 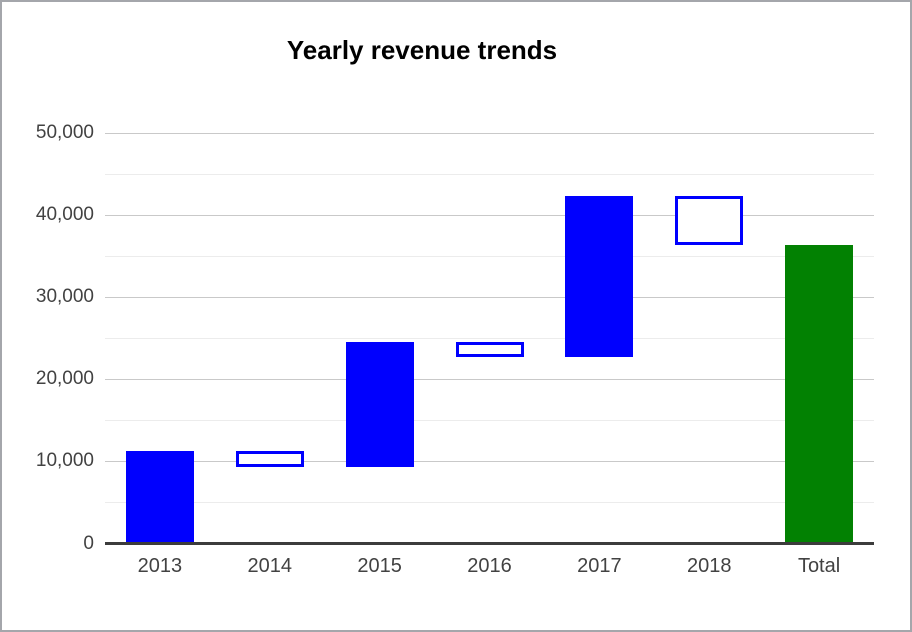 I want to click on x-tick-label-2013: 2013, so click(x=160, y=566).